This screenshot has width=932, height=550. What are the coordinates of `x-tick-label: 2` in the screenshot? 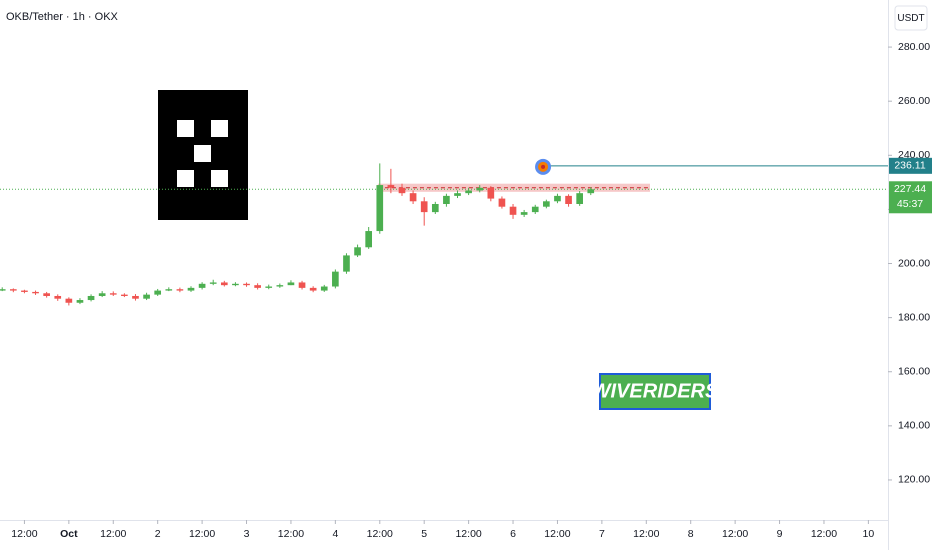 It's located at (158, 534).